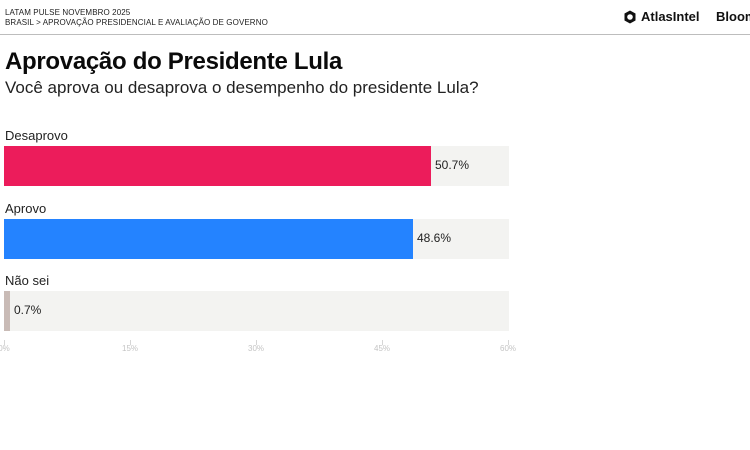 Image resolution: width=750 pixels, height=450 pixels. I want to click on x-axis: 0% 15% 30% 45% 60%, so click(258, 350).